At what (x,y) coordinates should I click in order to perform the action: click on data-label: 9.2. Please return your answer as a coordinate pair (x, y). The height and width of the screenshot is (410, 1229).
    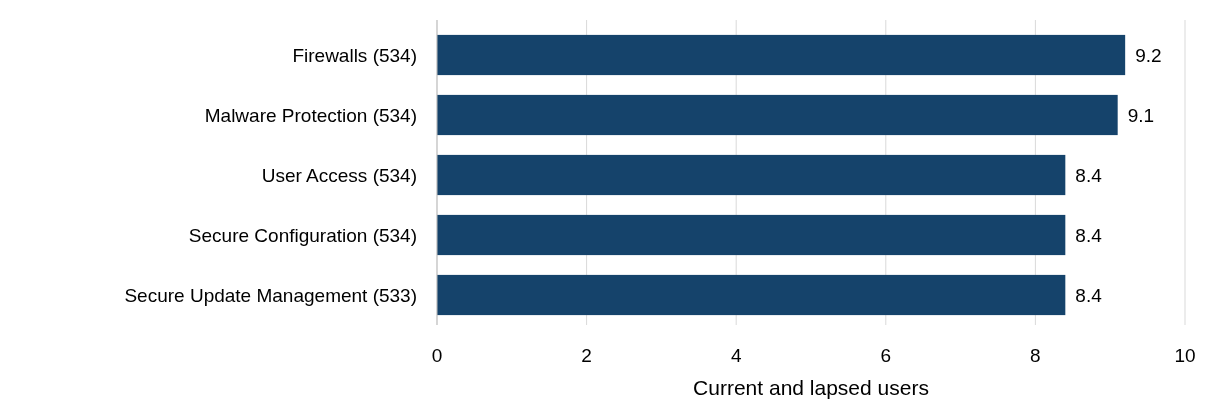
    Looking at the image, I should click on (1148, 55).